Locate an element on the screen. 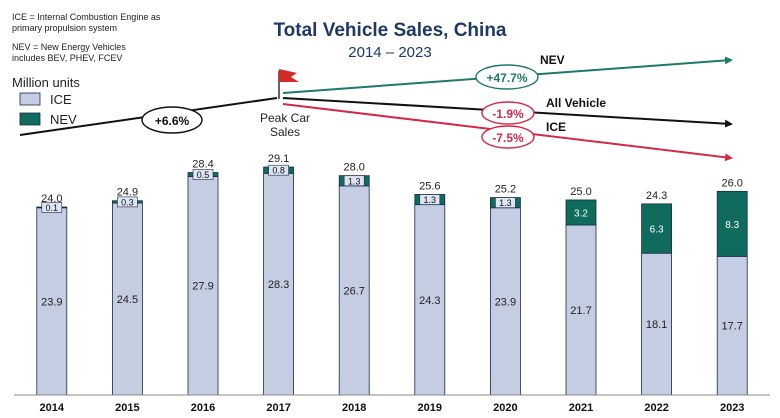 Image resolution: width=780 pixels, height=418 pixels. nev-value-label: 8.3 is located at coordinates (732, 225).